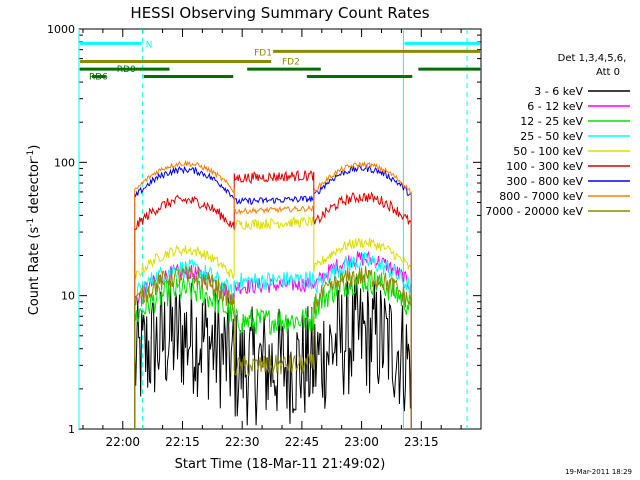 This screenshot has height=480, width=640. I want to click on y-tick-label: 1, so click(71, 429).